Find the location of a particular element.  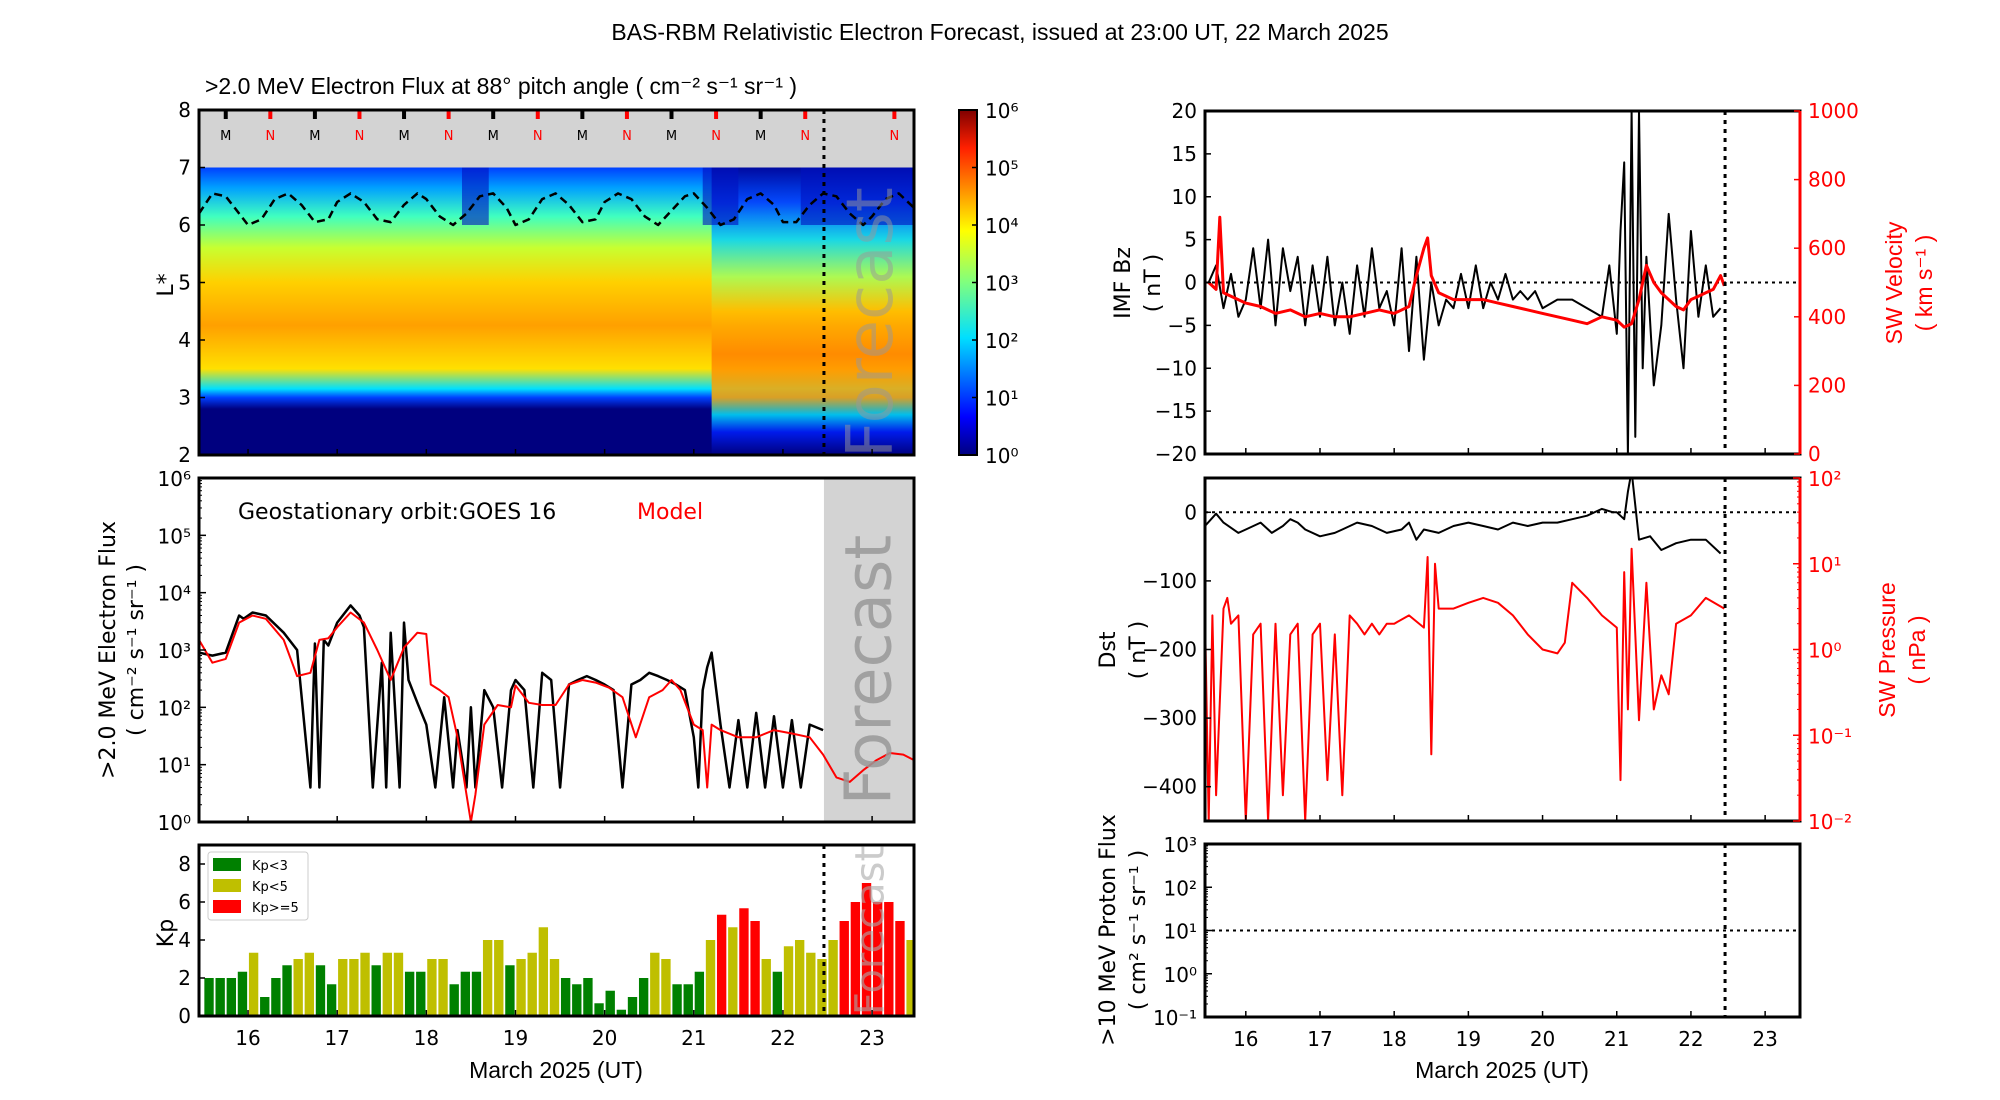

y-tick-label: −20 is located at coordinates (1176, 454).